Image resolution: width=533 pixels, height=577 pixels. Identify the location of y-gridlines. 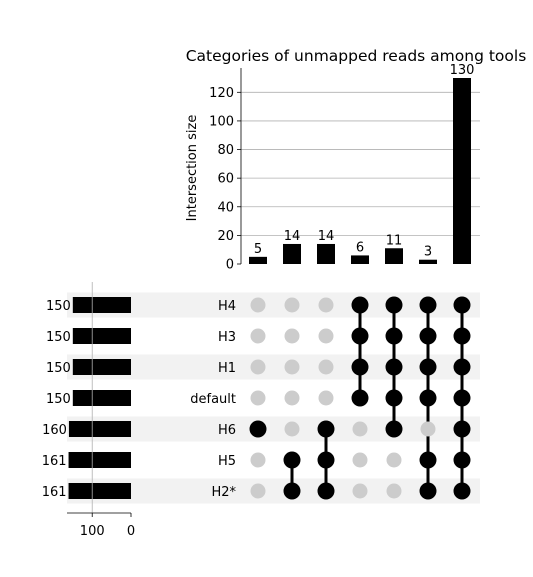
(360, 163).